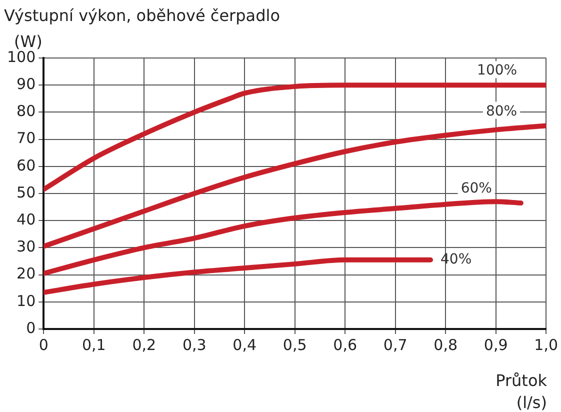 This screenshot has height=412, width=561. Describe the element at coordinates (546, 345) in the screenshot. I see `x-tick-label: 1,0` at that location.